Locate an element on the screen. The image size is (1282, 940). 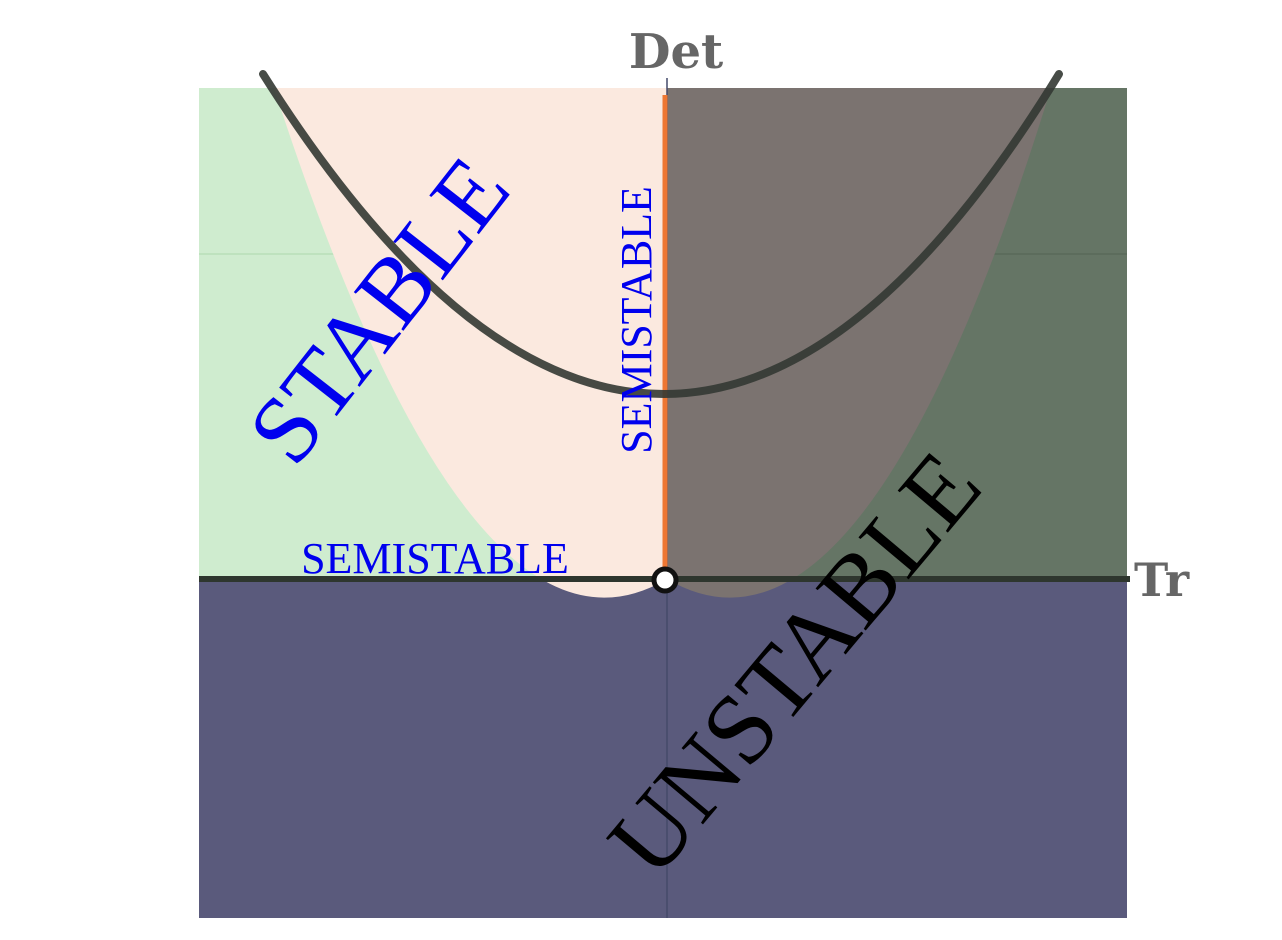
semistable-horizontal-label: SEMISTABLE is located at coordinates (435, 558).